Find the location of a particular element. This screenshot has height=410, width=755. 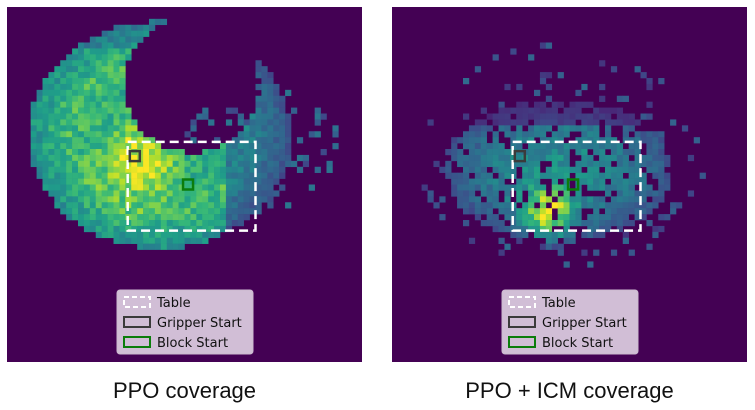

table-region is located at coordinates (576, 186).